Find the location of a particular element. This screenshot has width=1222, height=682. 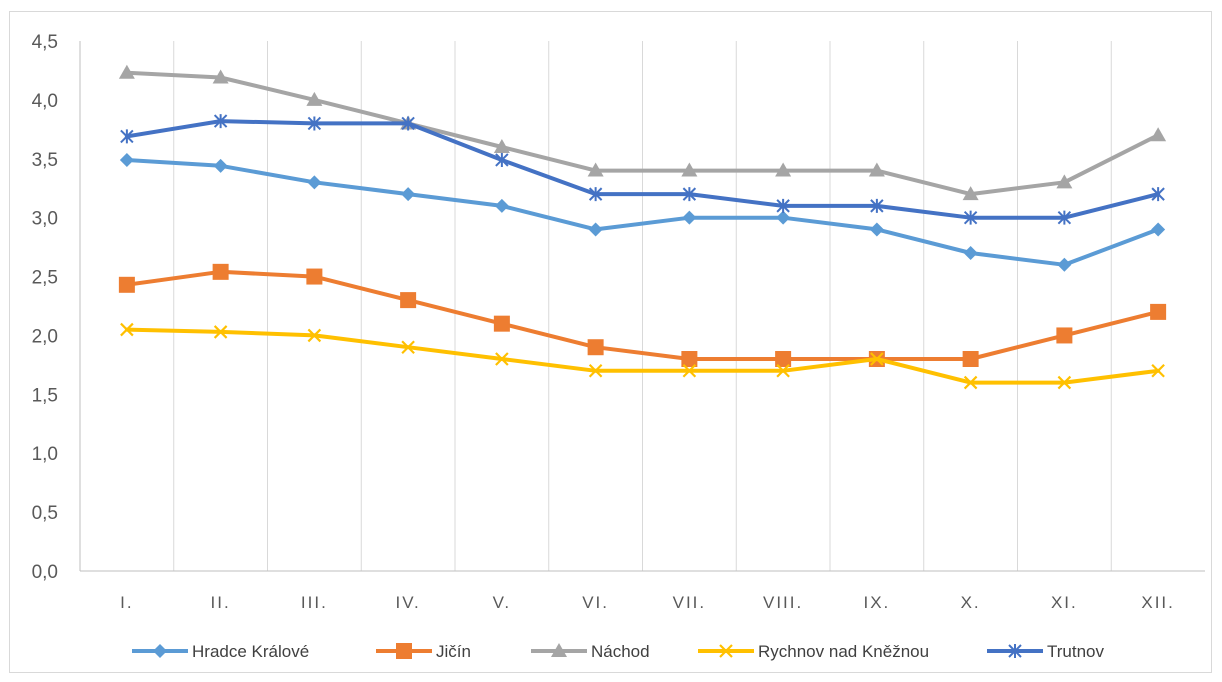

y-tick-label: 1,0 is located at coordinates (45, 454).